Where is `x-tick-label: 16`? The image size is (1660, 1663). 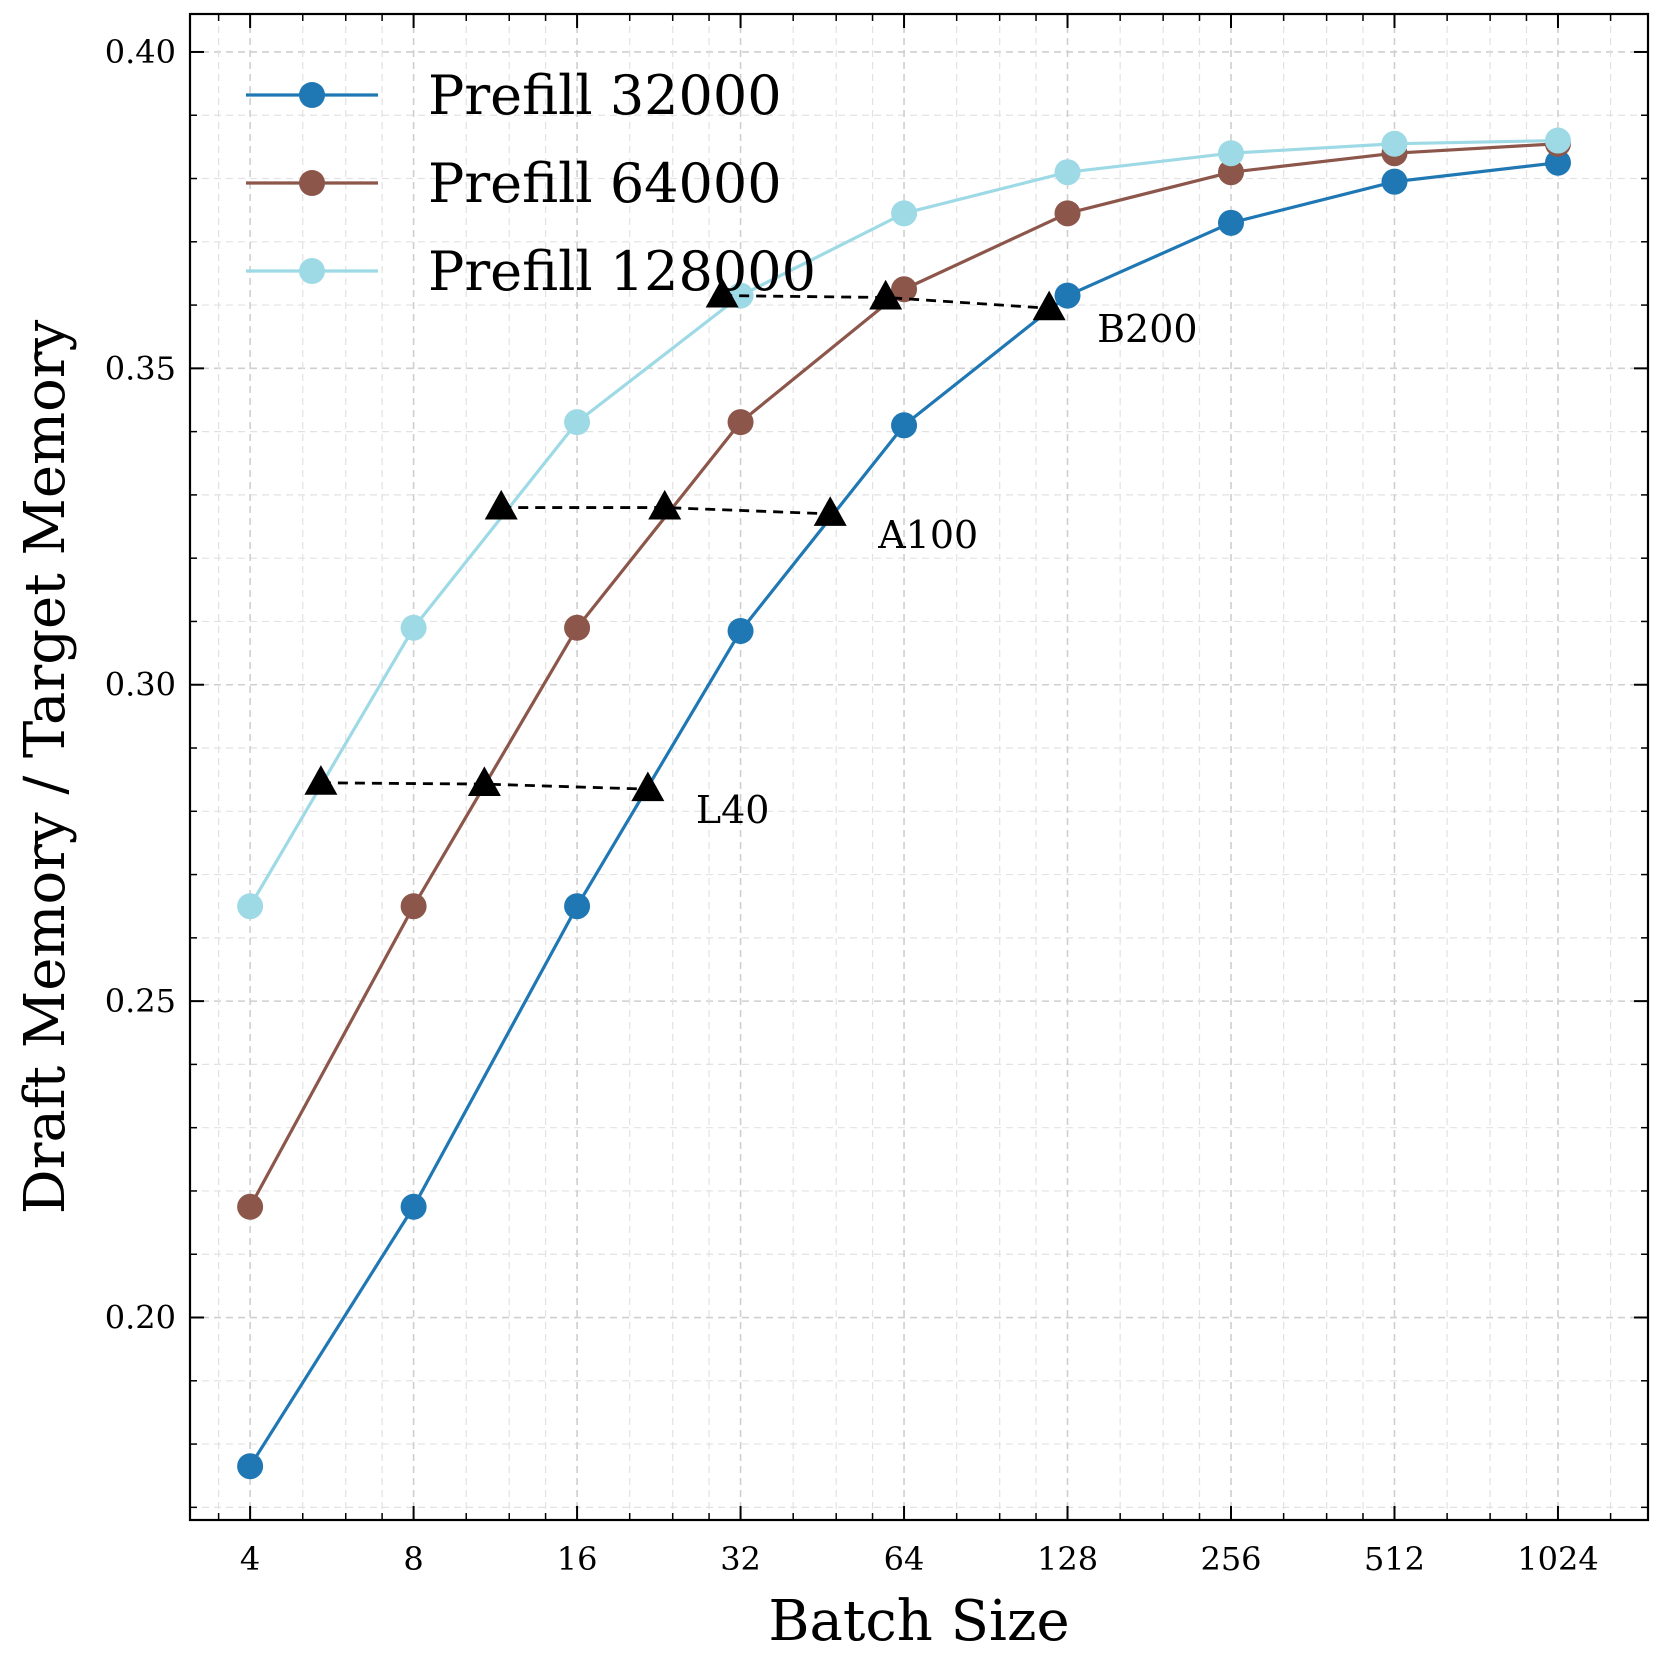 x-tick-label: 16 is located at coordinates (577, 1559).